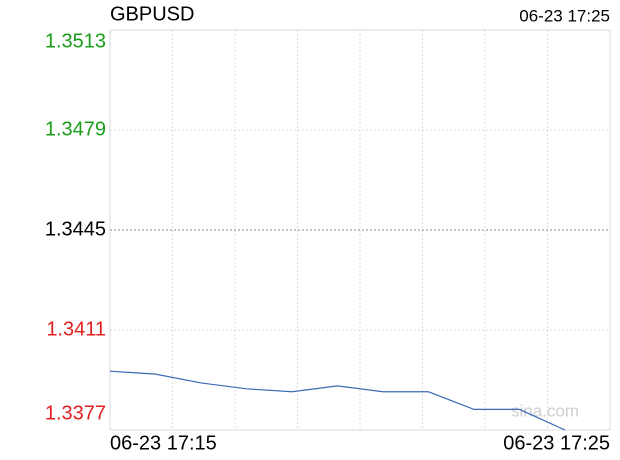 This screenshot has height=460, width=620. Describe the element at coordinates (75, 129) in the screenshot. I see `y-tick-label: 1.3479` at that location.